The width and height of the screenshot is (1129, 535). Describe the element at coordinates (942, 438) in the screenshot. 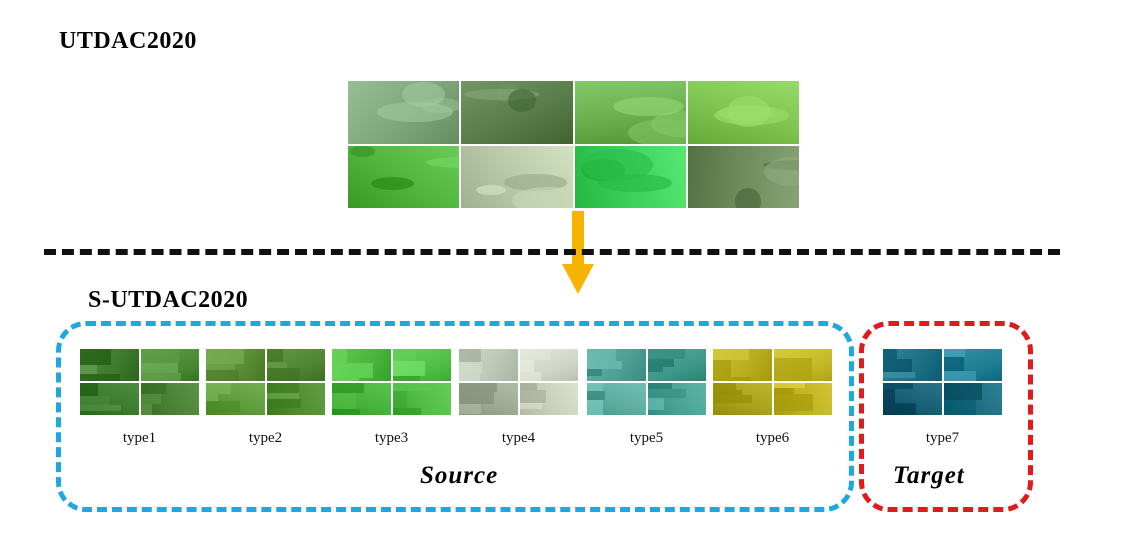

I see `type-label: type7` at that location.